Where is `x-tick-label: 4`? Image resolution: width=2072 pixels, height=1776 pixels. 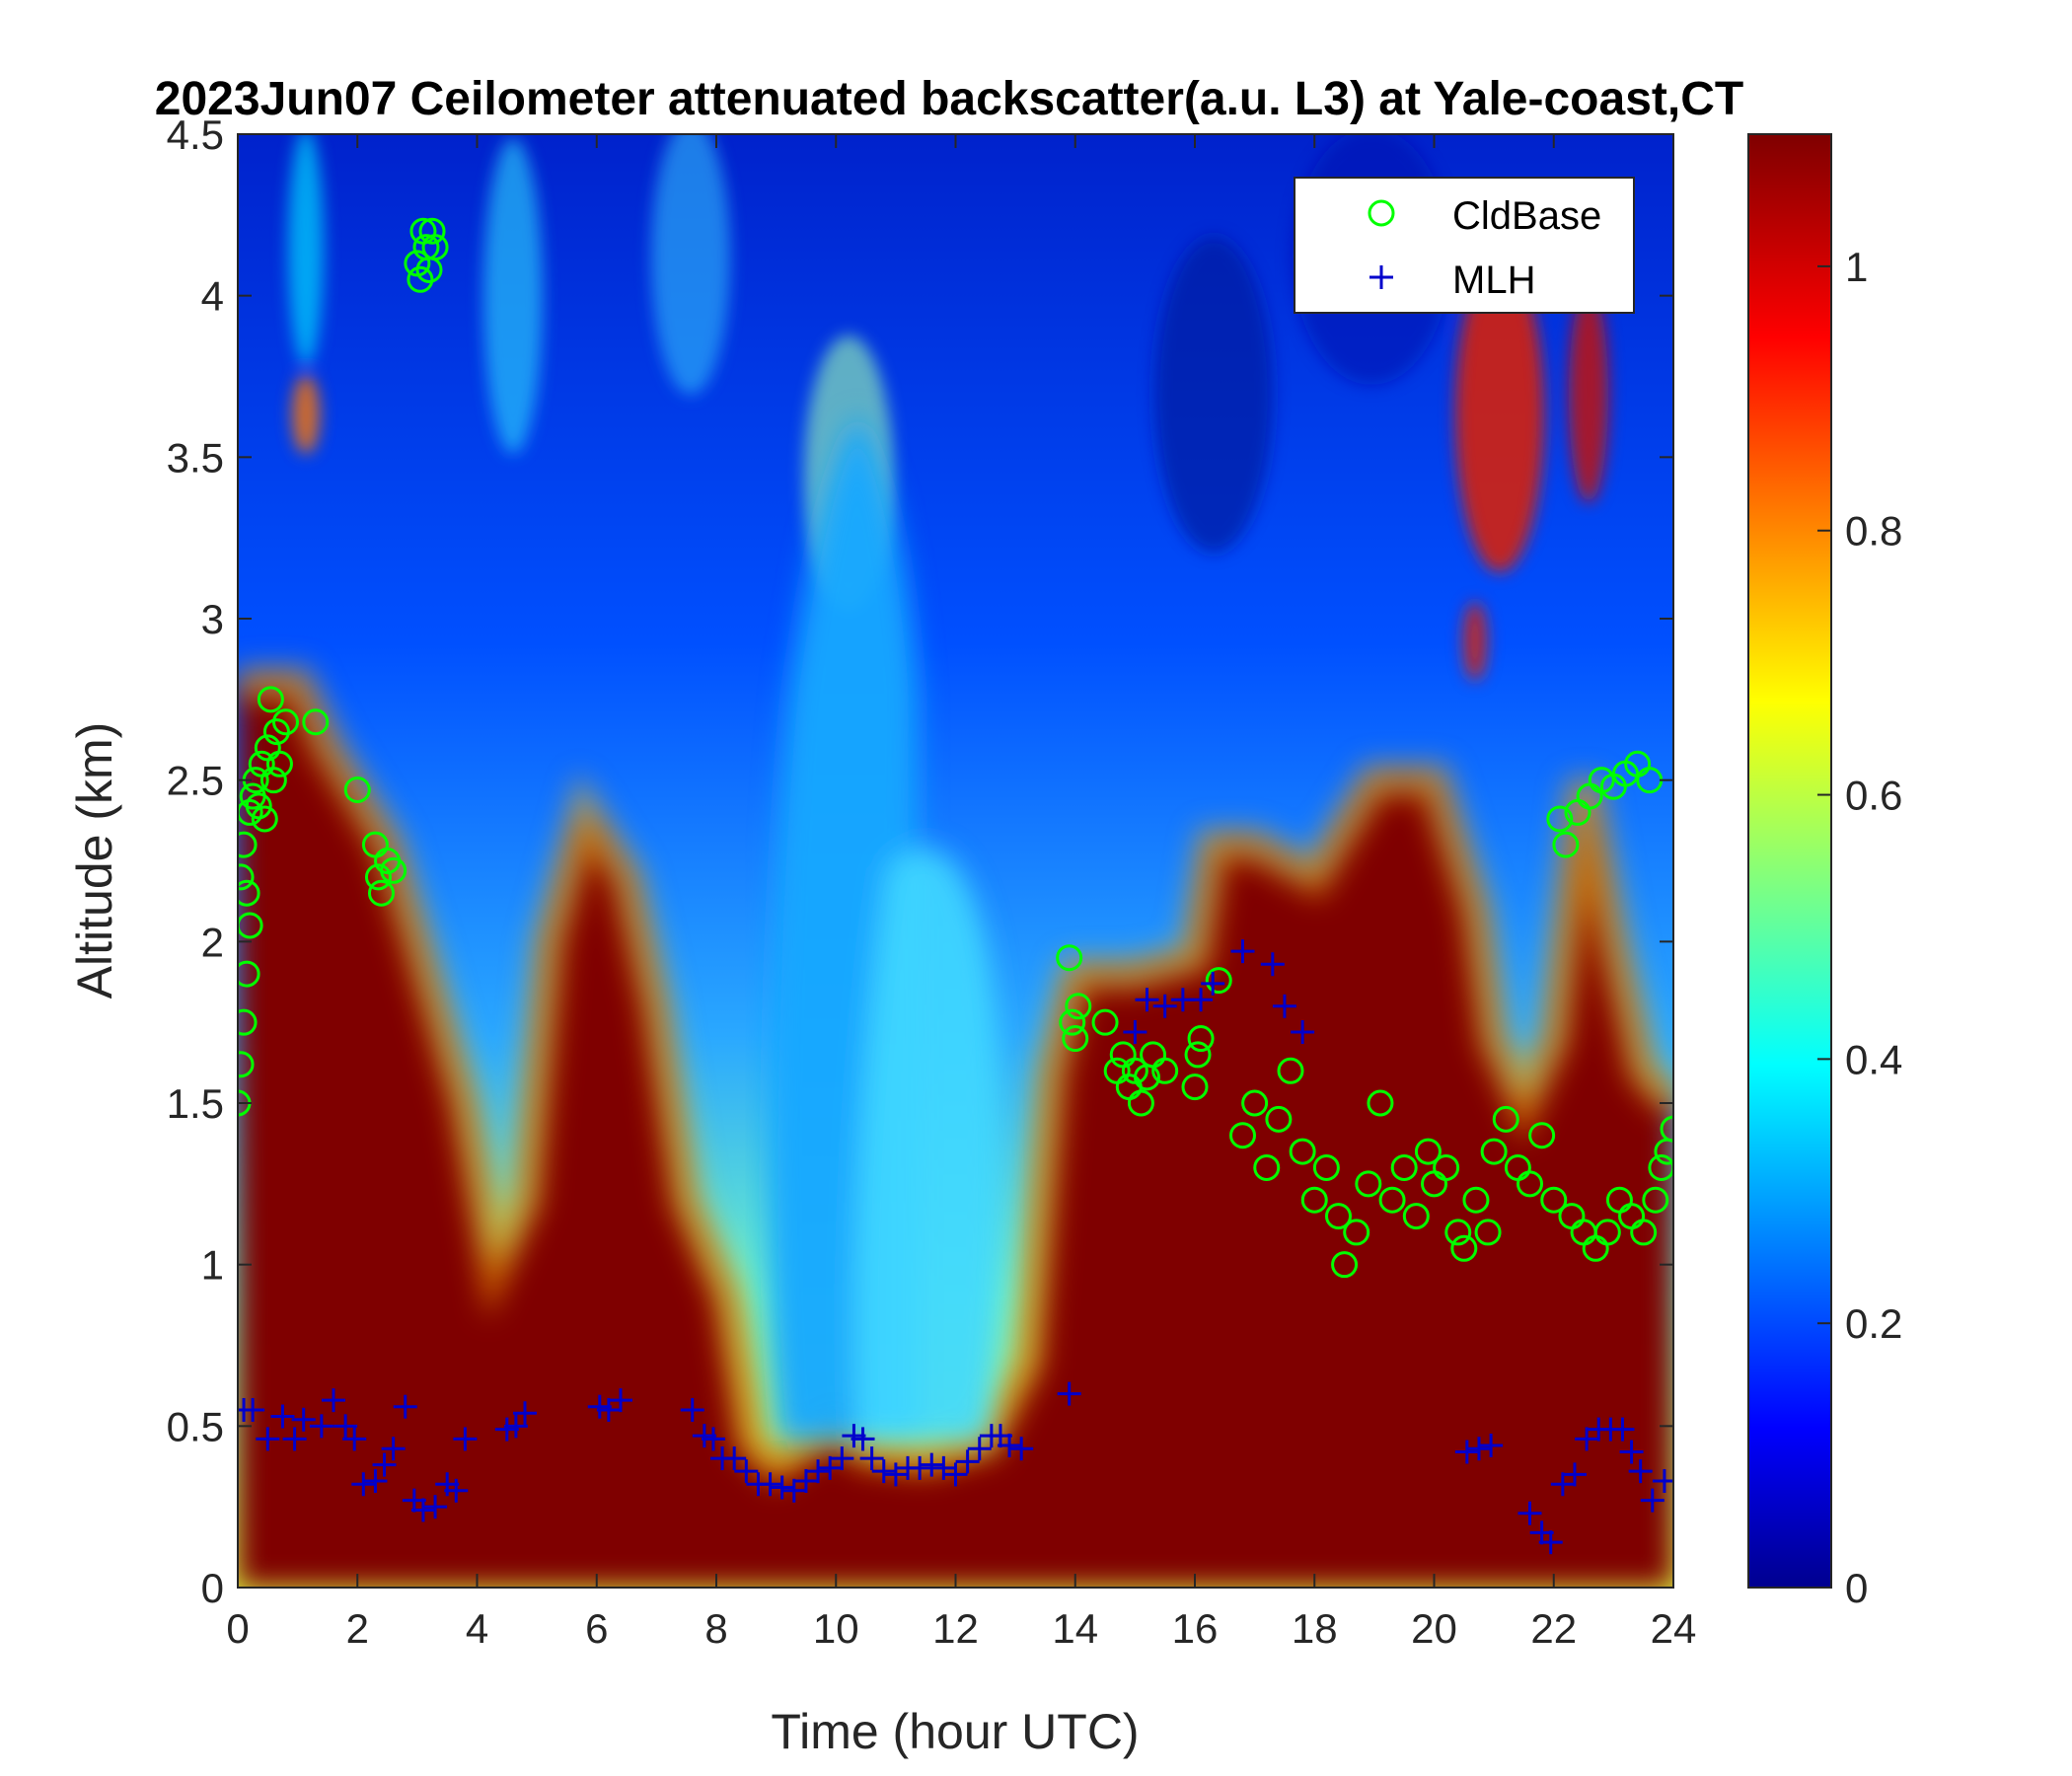 x-tick-label: 4 is located at coordinates (477, 1629).